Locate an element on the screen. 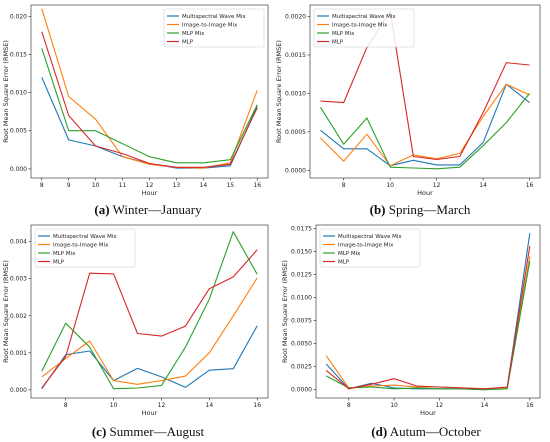  caption-title: Autum—October is located at coordinates (434, 431).